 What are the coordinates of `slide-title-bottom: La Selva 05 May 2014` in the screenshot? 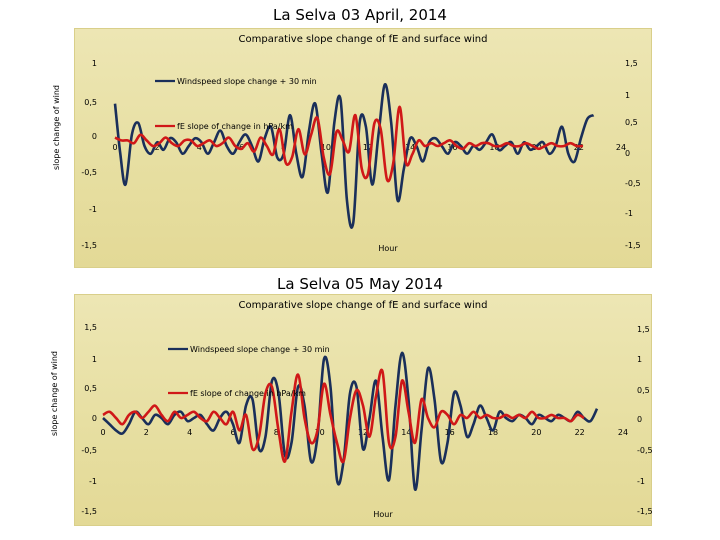 It's located at (360, 284).